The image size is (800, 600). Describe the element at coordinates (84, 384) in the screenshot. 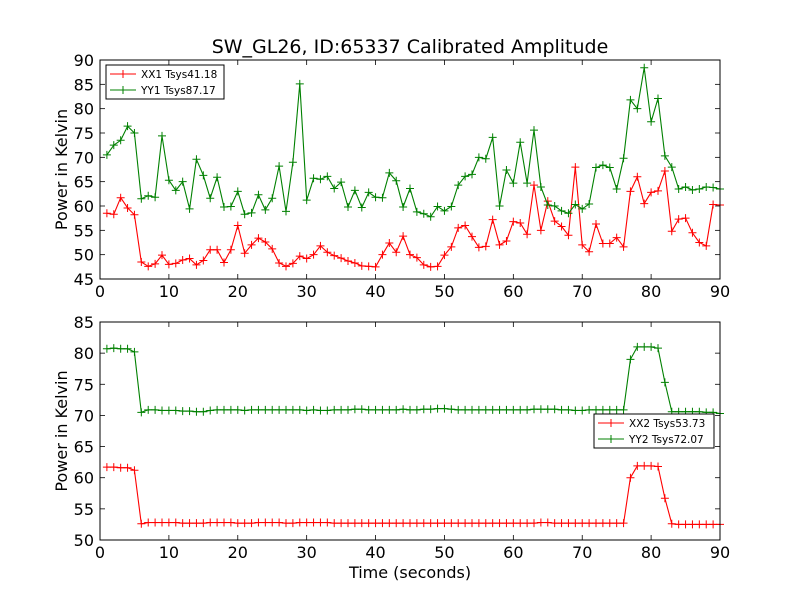

I see `y-tick-label: 75` at that location.